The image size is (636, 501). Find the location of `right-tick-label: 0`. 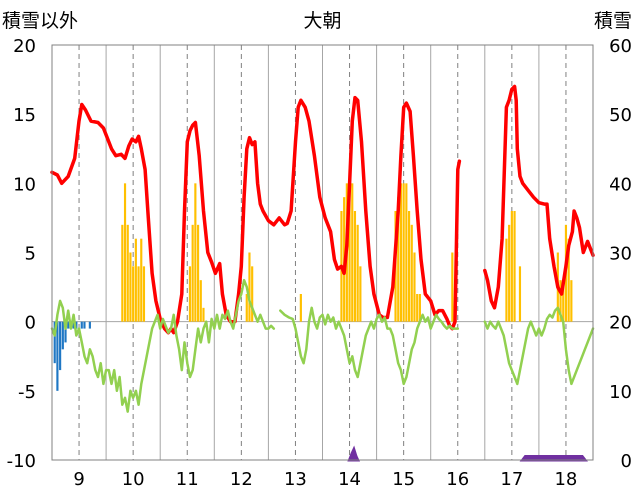

right-tick-label: 0 is located at coordinates (626, 461).